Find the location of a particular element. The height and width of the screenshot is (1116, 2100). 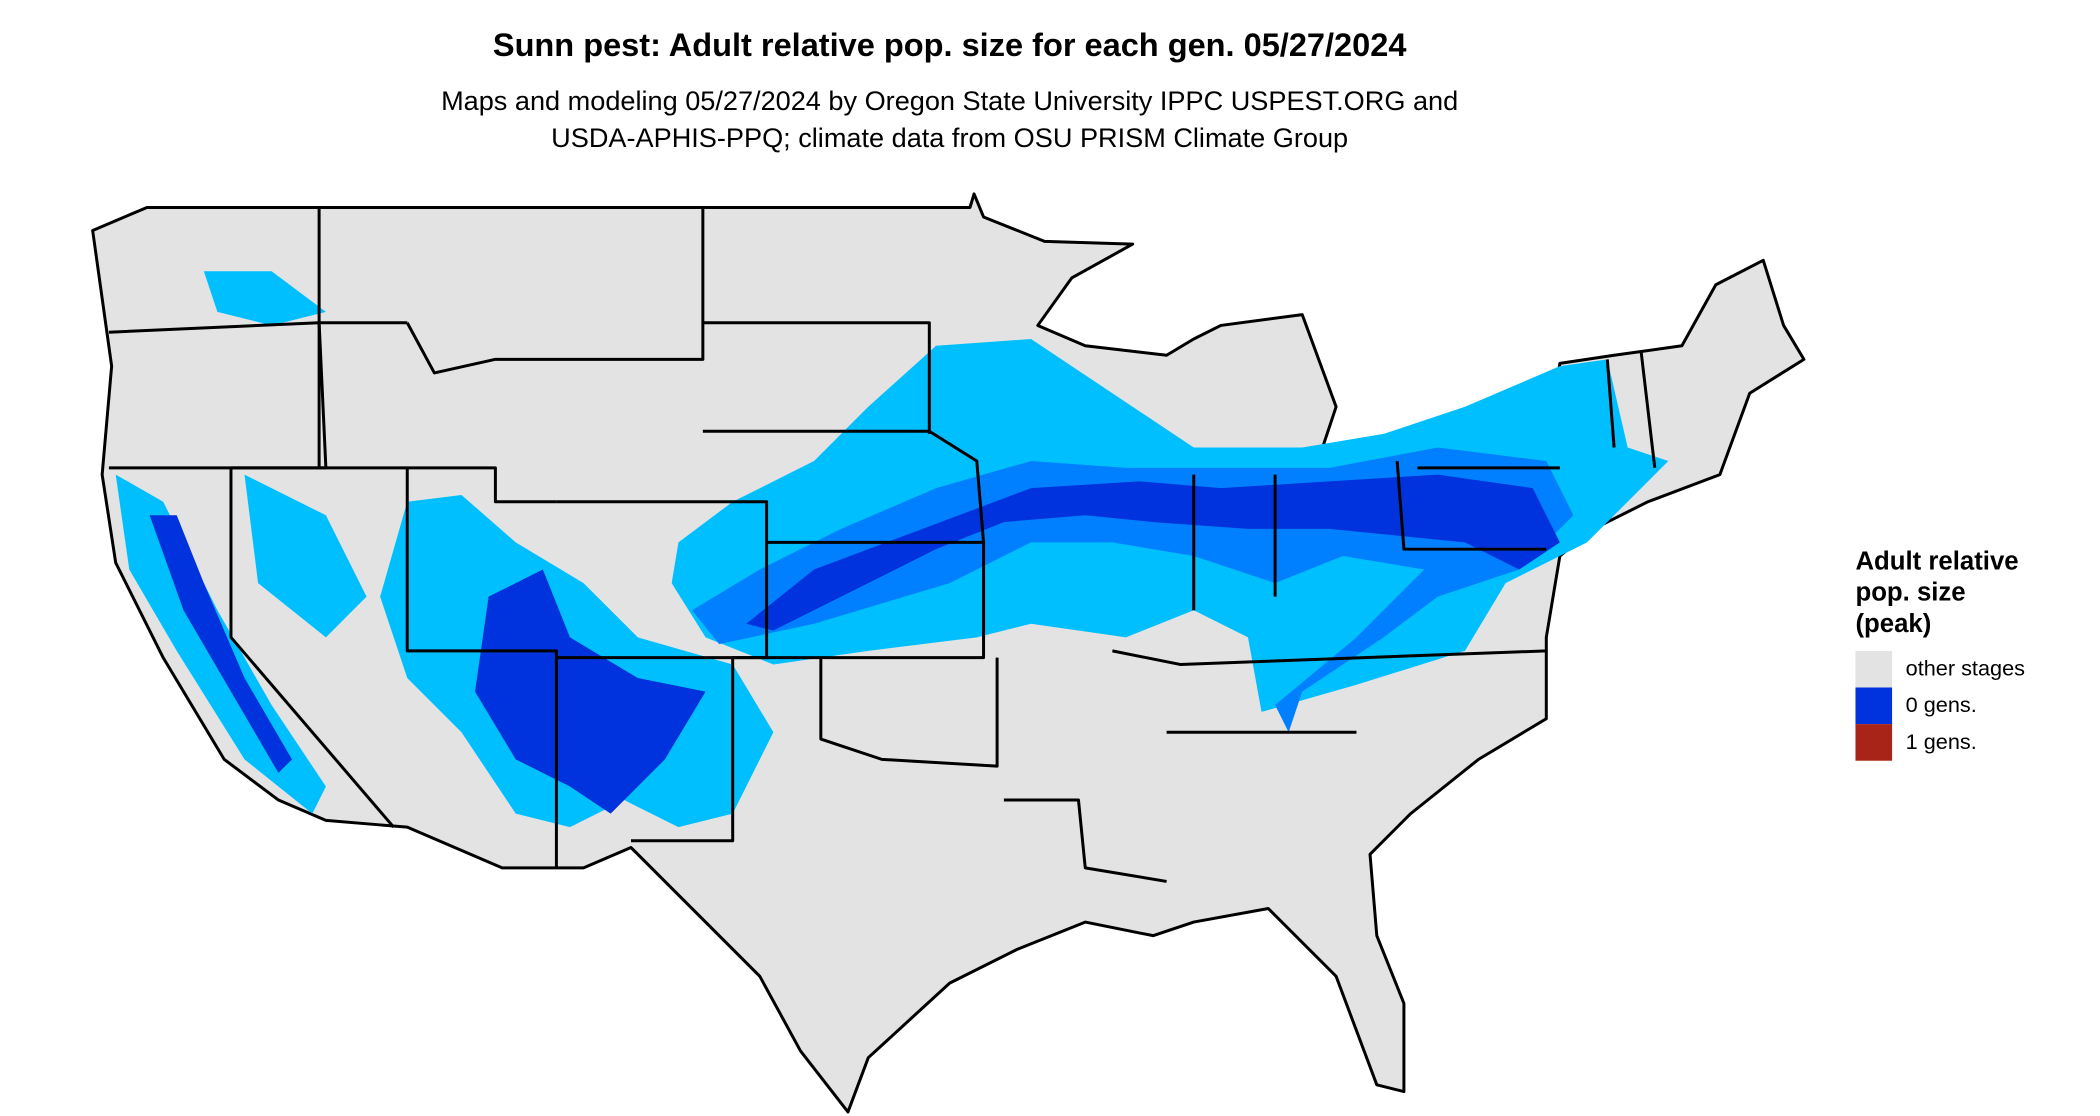

legend-title: pop. size is located at coordinates (1910, 593).